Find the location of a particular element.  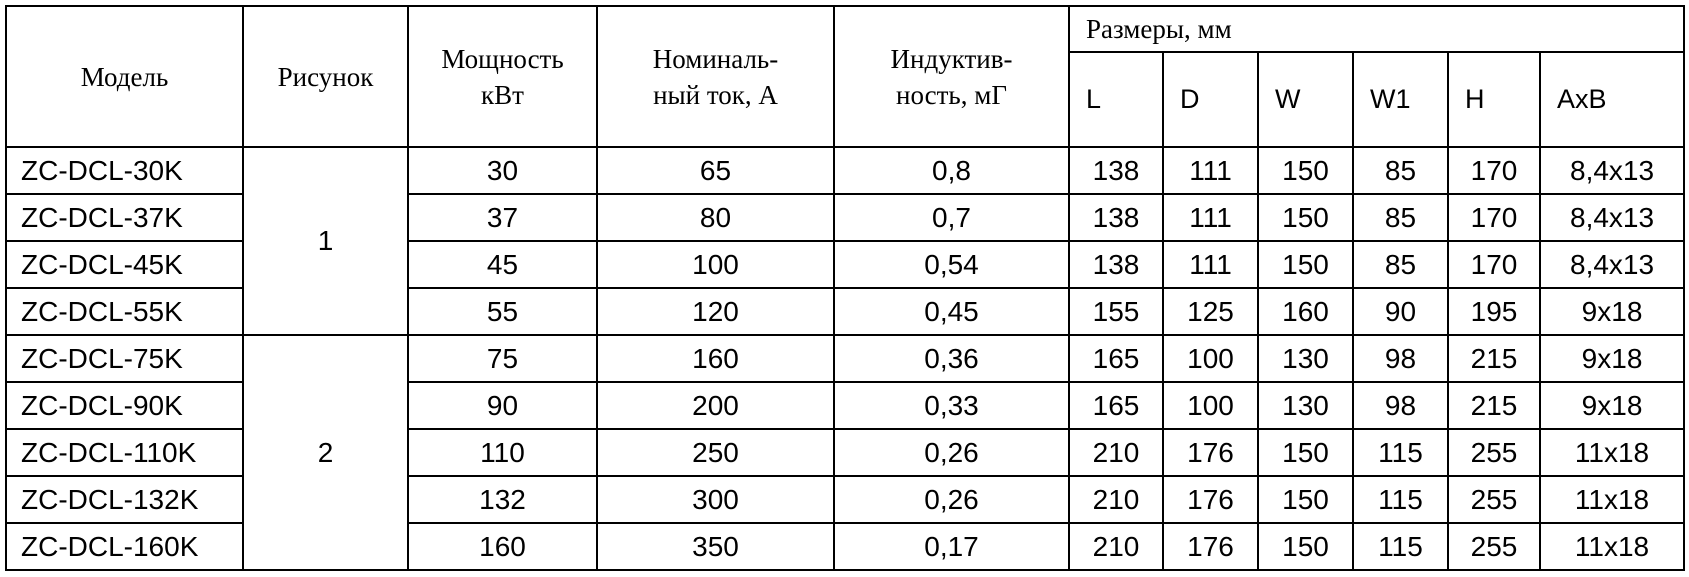

header-cell: W is located at coordinates (1305, 99).